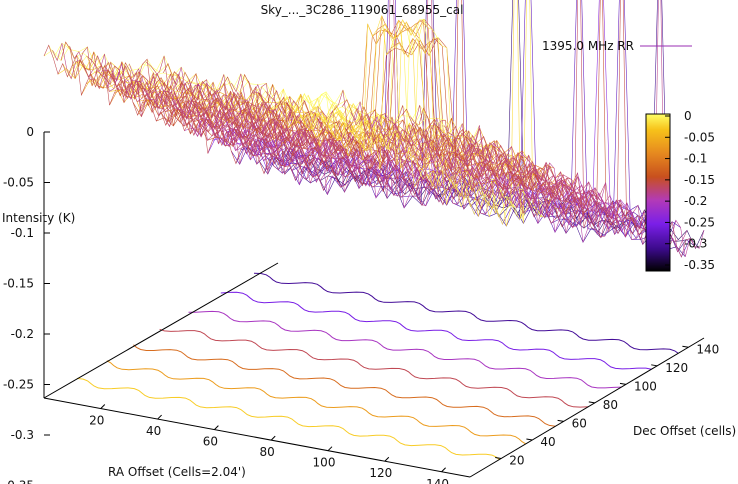 The width and height of the screenshot is (738, 484). I want to click on colorbar-tick-label: -0.05, so click(699, 137).